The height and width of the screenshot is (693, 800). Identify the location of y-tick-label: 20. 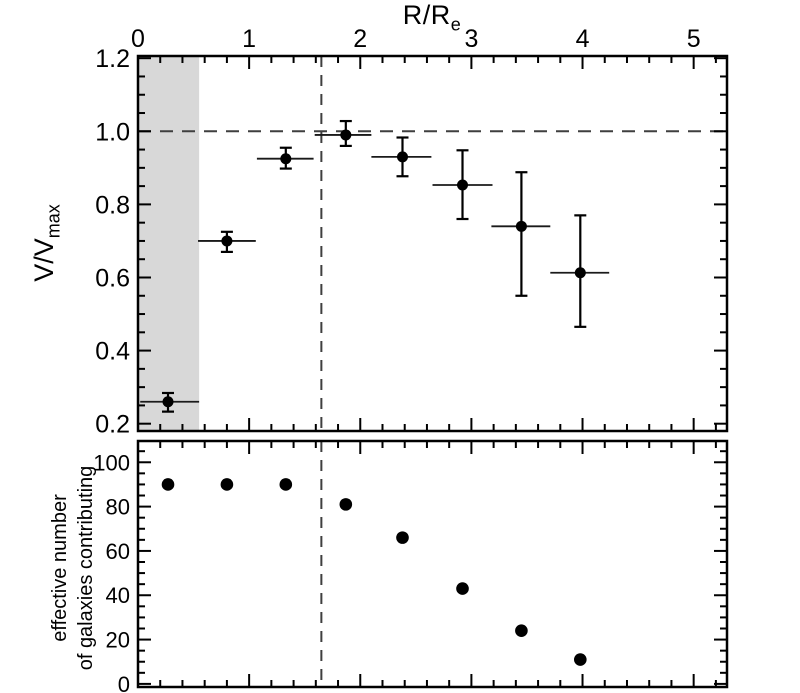
(118, 640).